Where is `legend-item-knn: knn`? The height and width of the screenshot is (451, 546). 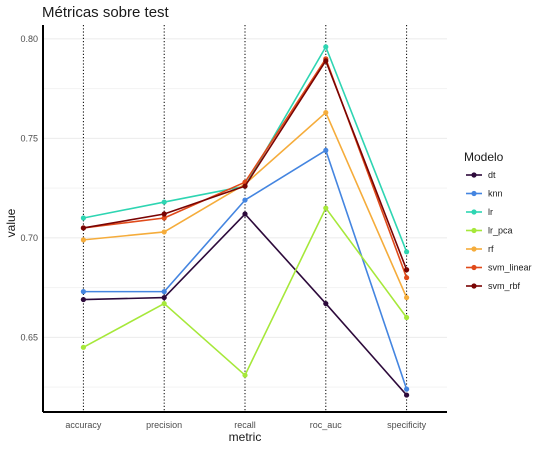
legend-item-knn: knn is located at coordinates (484, 194).